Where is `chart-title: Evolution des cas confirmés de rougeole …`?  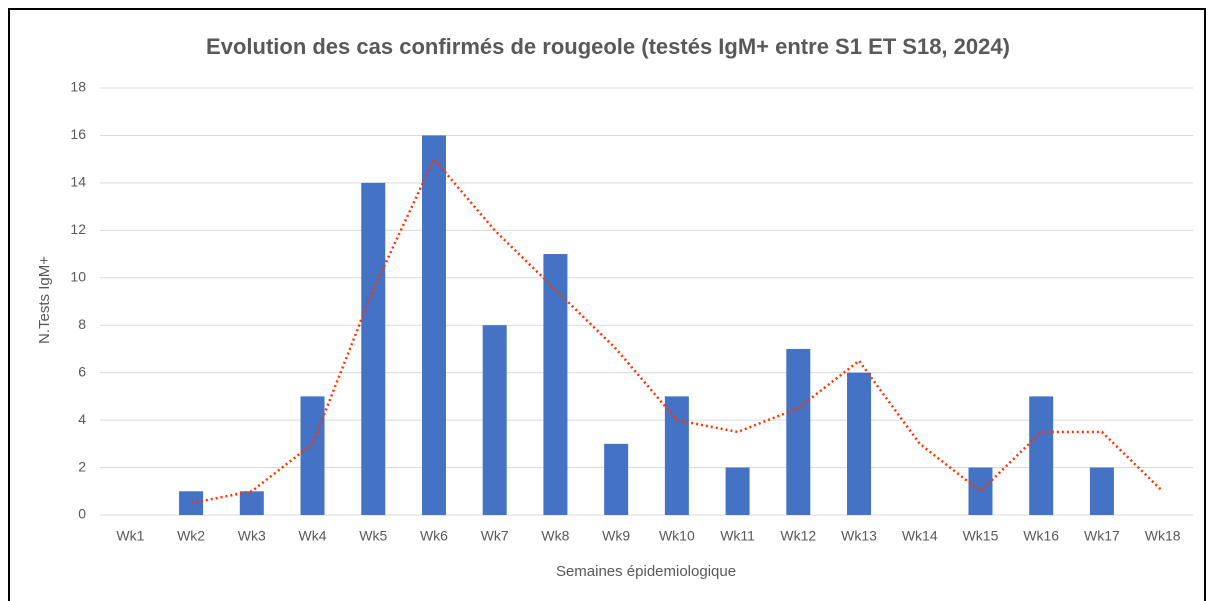
chart-title: Evolution des cas confirmés de rougeole … is located at coordinates (608, 46).